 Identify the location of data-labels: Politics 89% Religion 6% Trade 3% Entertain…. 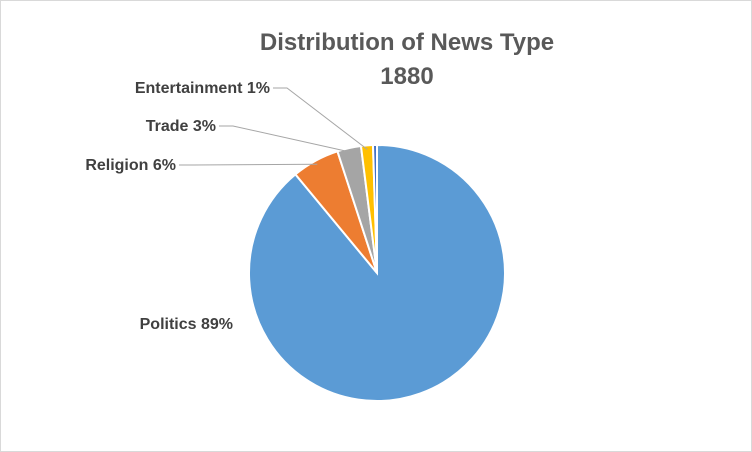
(177, 206).